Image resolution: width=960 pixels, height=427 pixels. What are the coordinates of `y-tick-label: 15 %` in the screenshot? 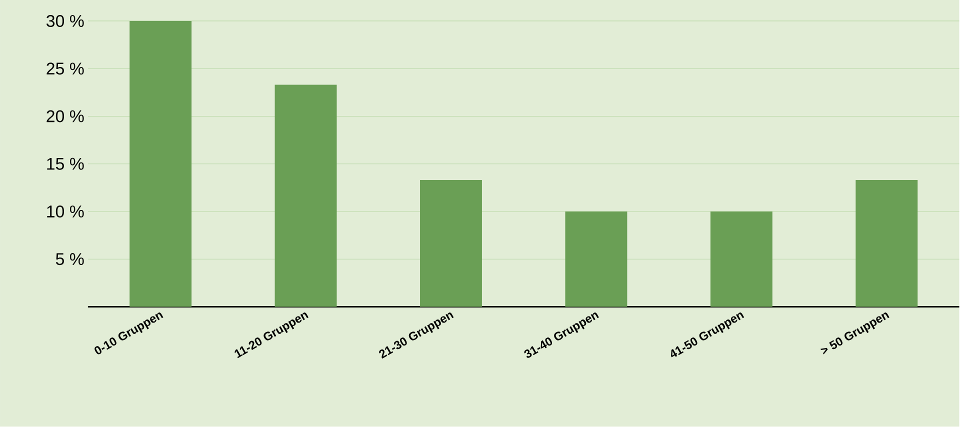 It's located at (65, 164).